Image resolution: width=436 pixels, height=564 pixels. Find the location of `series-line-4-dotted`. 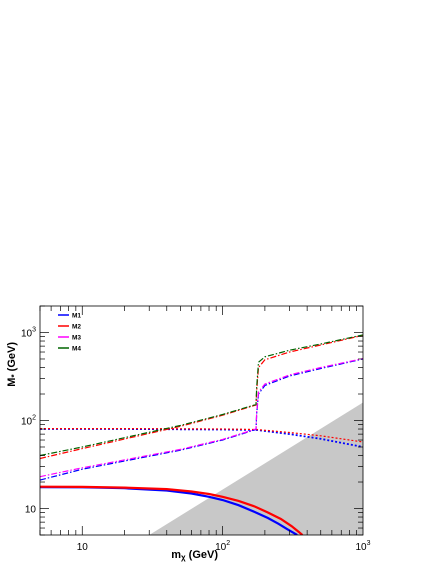

series-line-4-dotted is located at coordinates (201, 435).